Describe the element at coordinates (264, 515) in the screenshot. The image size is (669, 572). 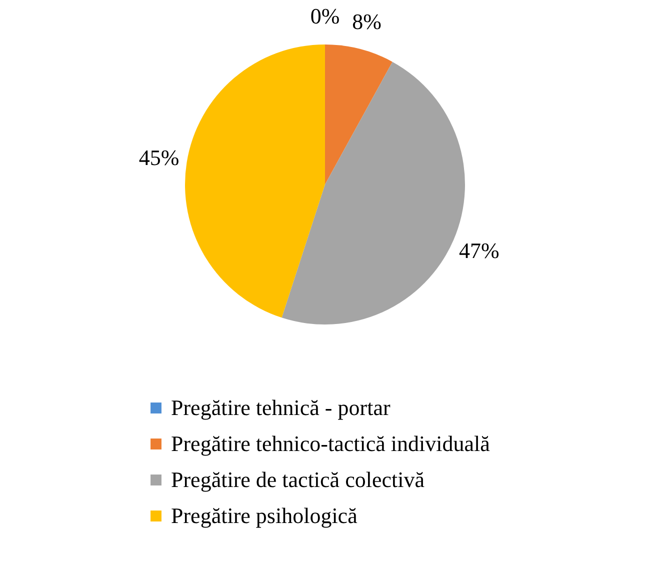
I see `legend-label: Pregătire psihologică` at that location.